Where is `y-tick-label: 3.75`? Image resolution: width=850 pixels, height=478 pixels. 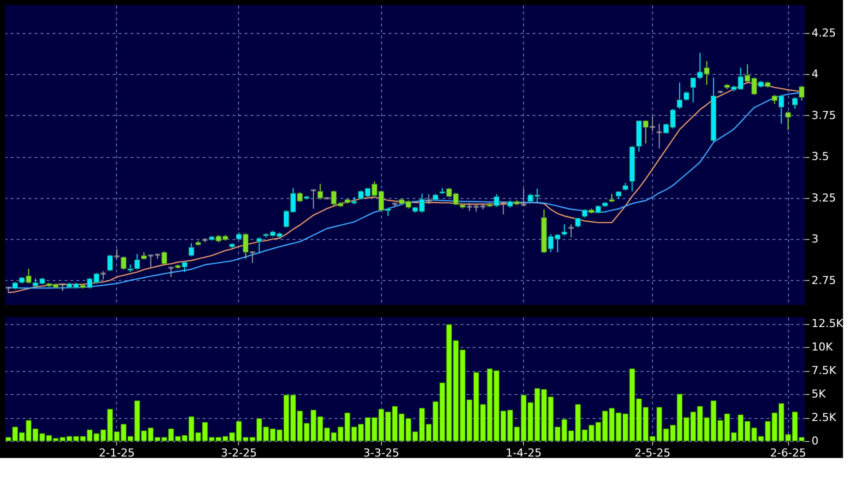 y-tick-label: 3.75 is located at coordinates (824, 115).